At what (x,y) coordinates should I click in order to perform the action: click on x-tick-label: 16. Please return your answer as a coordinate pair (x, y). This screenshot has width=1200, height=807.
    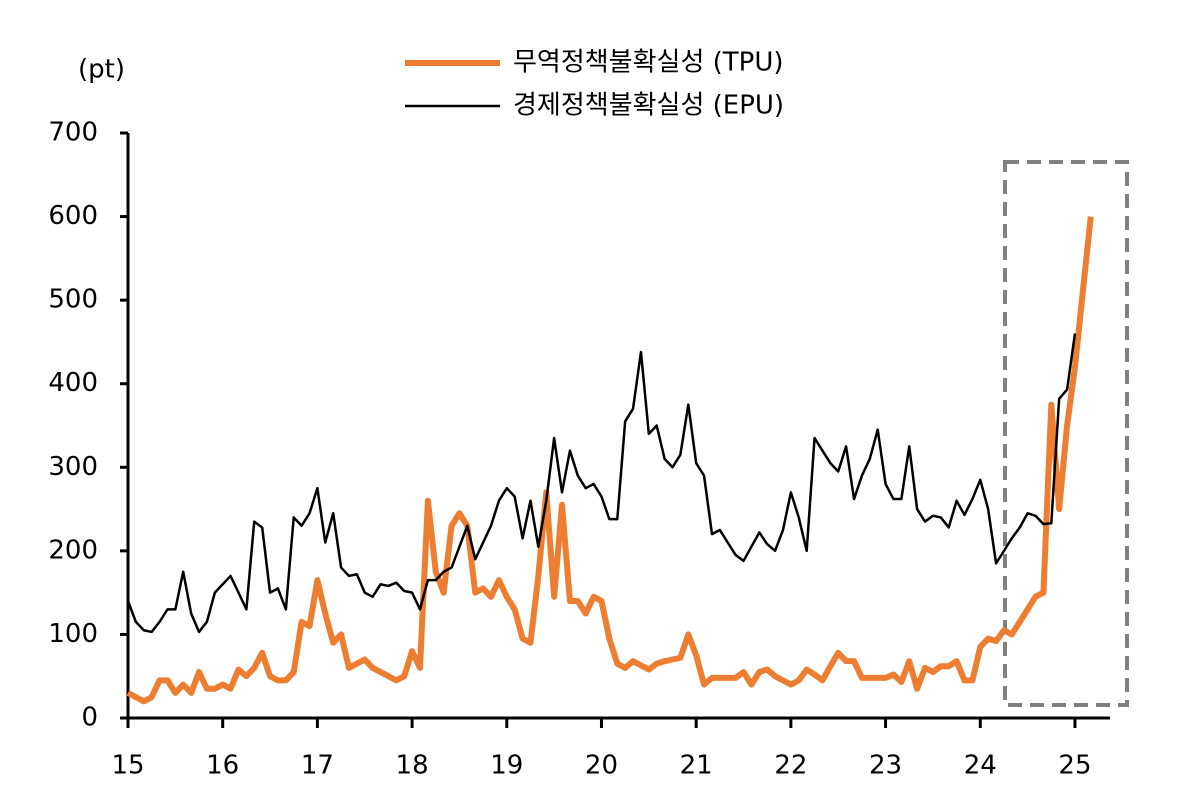
    Looking at the image, I should click on (222, 766).